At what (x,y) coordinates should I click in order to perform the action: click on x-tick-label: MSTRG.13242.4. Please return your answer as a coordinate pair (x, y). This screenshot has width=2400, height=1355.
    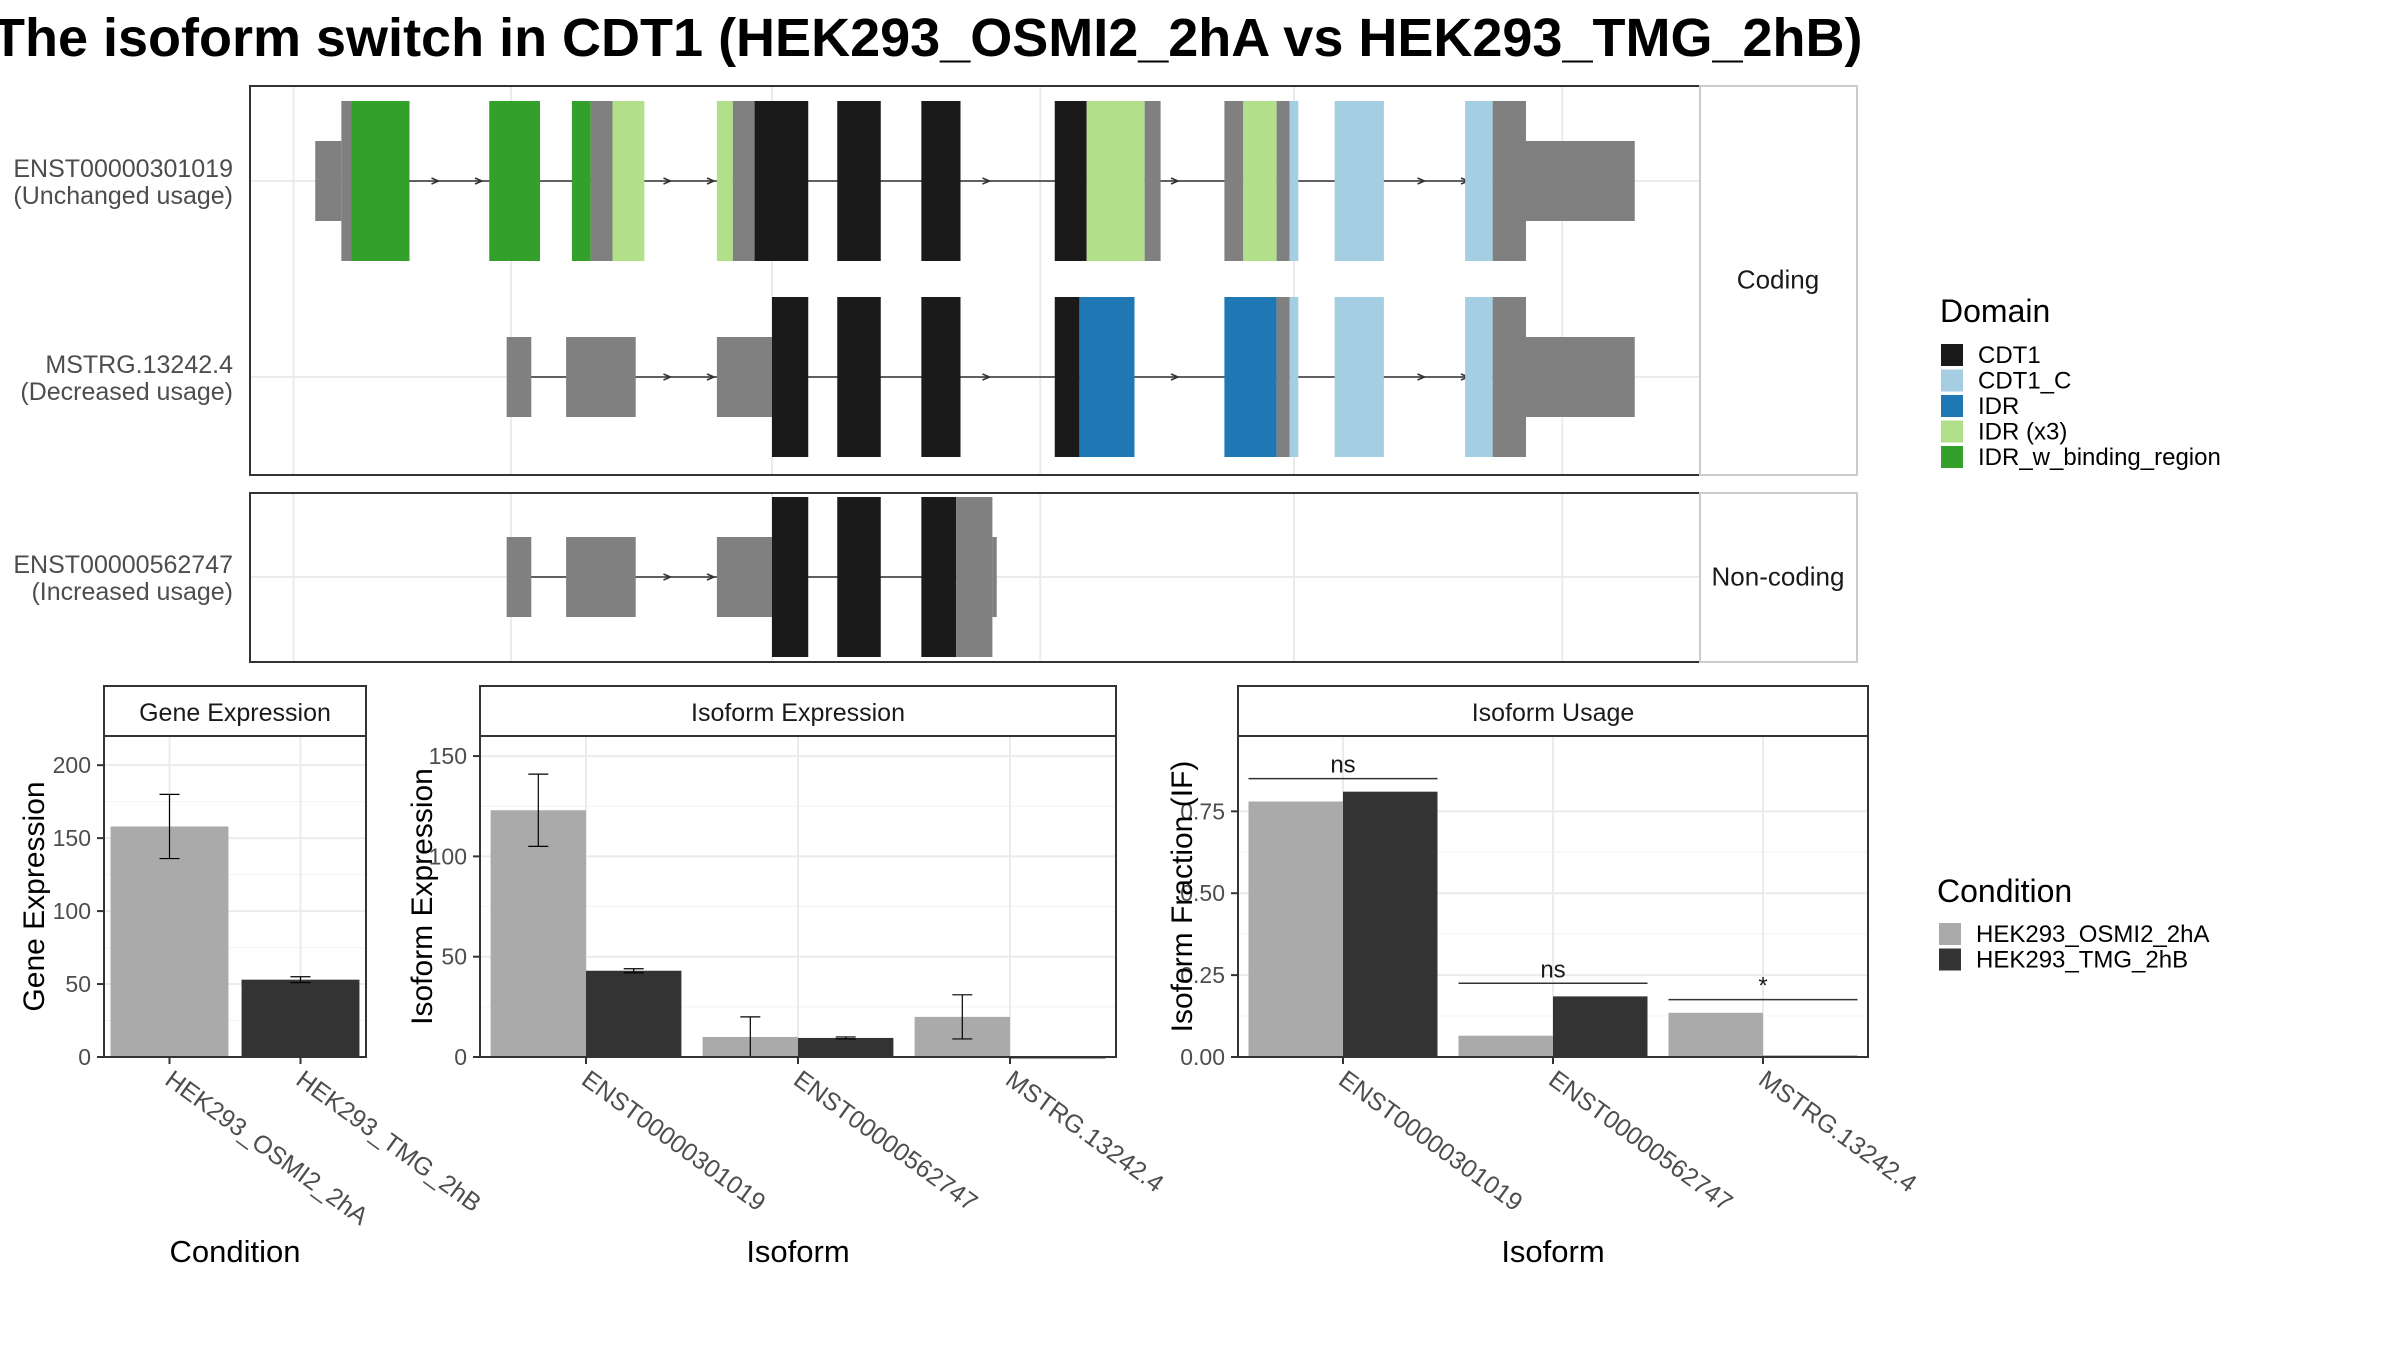
    Looking at the image, I should click on (1084, 1131).